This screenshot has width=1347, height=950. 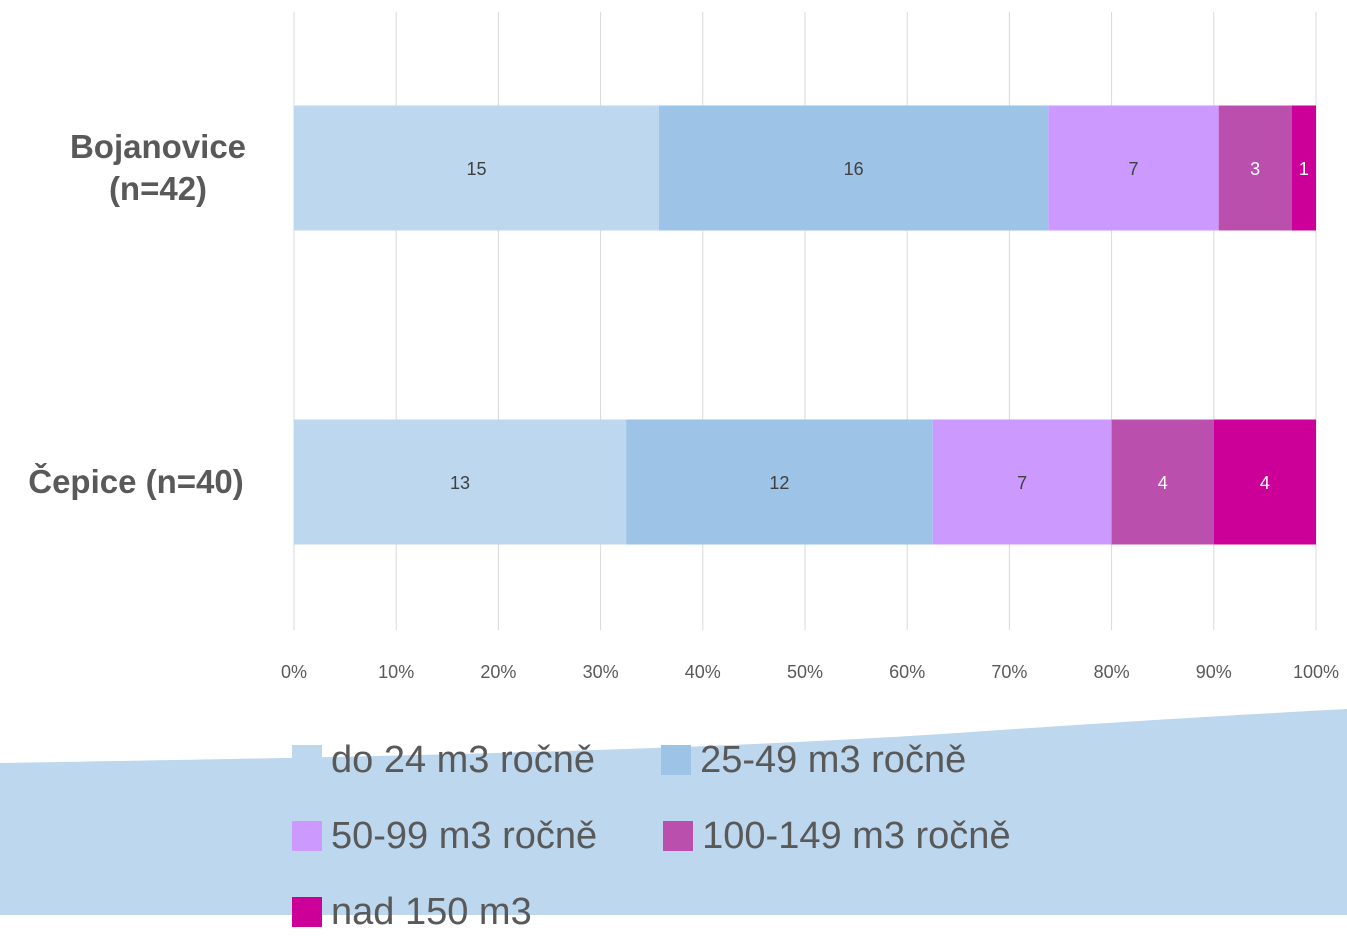 I want to click on x-tick-label: 30%, so click(x=601, y=672).